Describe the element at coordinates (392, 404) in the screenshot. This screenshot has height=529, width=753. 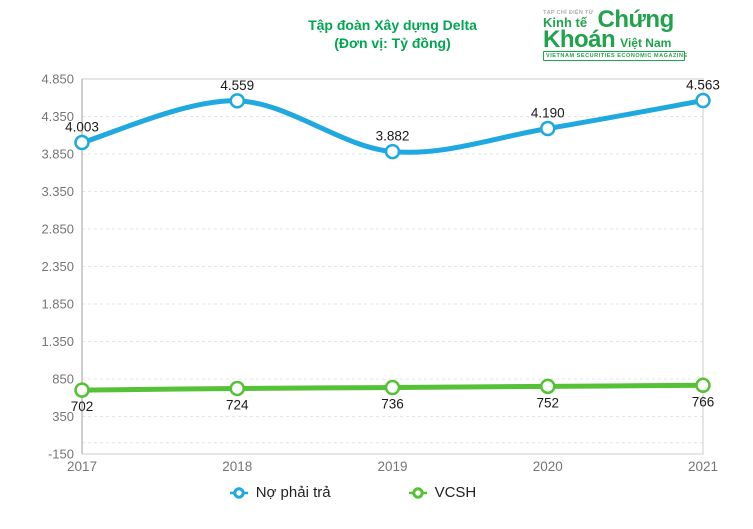
I see `data-label: 736` at that location.